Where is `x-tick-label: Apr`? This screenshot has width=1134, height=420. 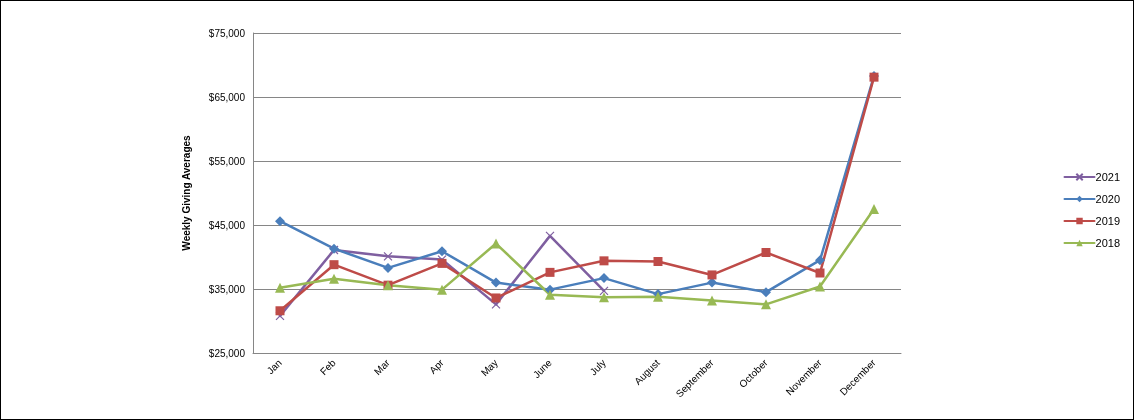 x-tick-label: Apr is located at coordinates (437, 366).